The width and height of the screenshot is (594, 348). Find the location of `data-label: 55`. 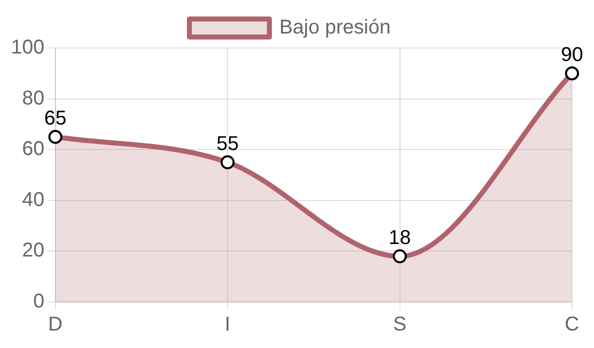

data-label: 55 is located at coordinates (227, 143).